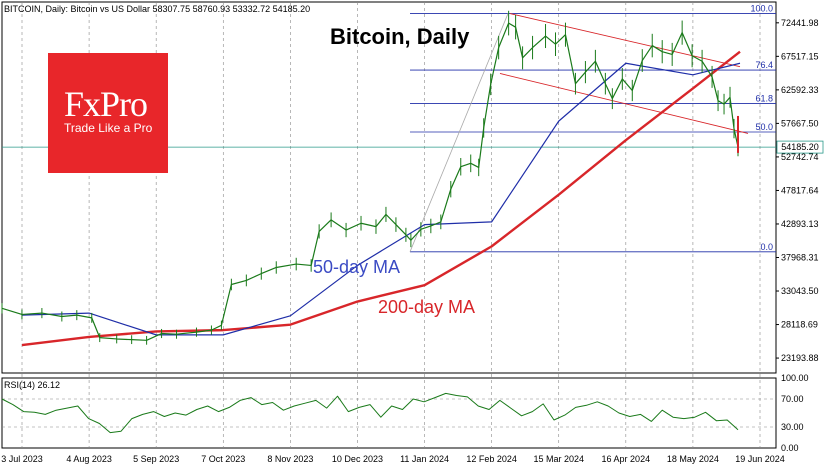  I want to click on y-tick-label: 42893.13, so click(800, 224).